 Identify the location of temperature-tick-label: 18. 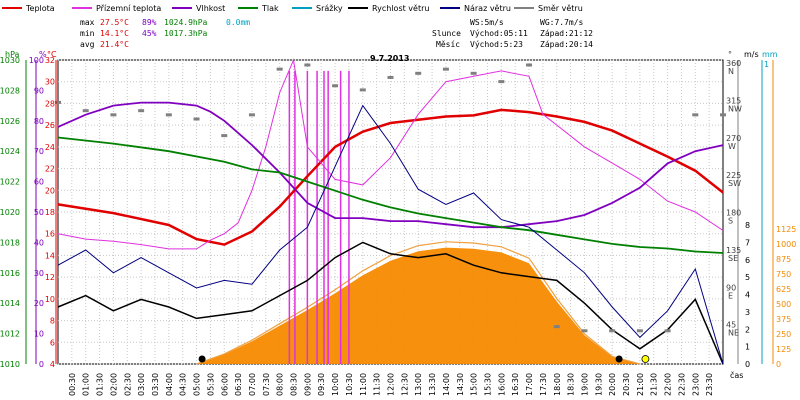
(50, 212).